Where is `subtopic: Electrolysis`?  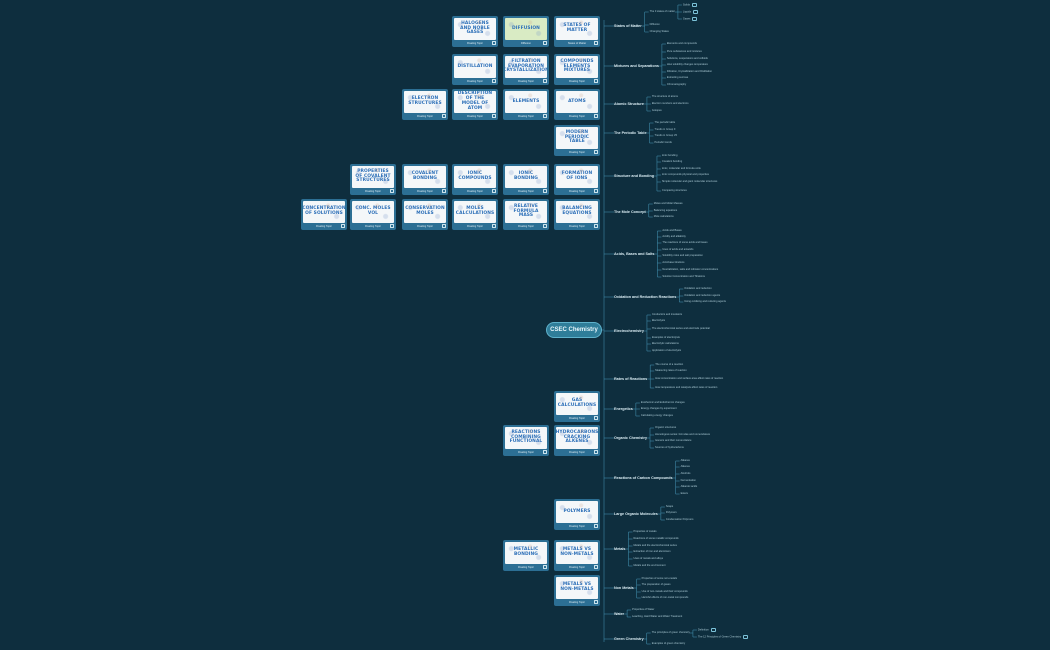
subtopic: Electrolysis is located at coordinates (658, 321).